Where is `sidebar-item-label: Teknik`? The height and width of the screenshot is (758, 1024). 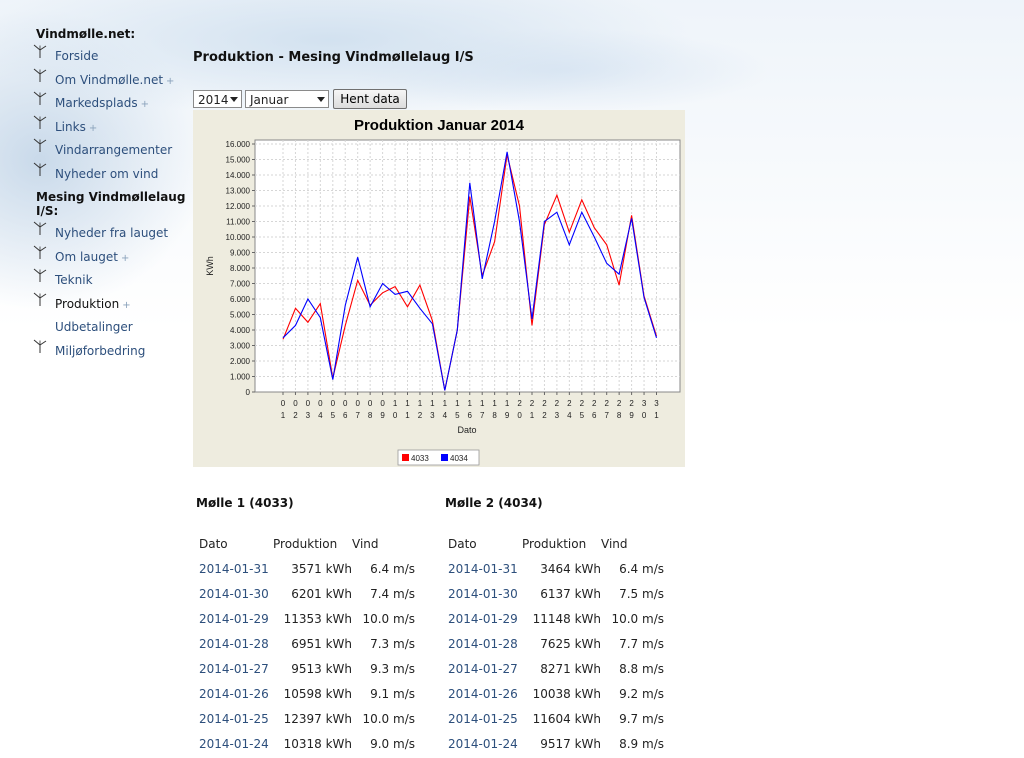 sidebar-item-label: Teknik is located at coordinates (74, 280).